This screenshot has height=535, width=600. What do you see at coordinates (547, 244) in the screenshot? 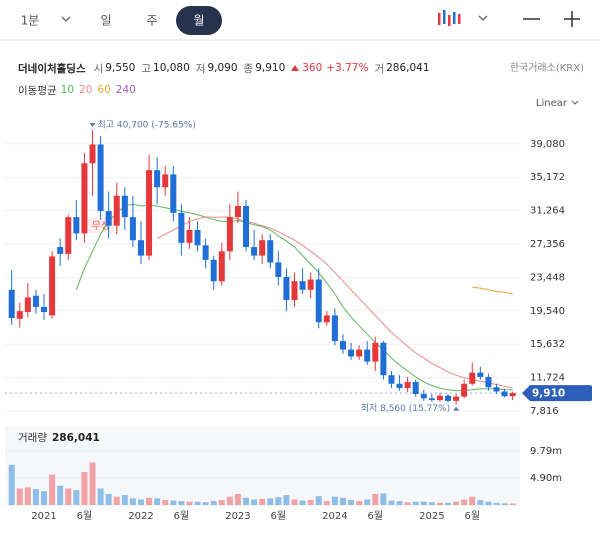
I see `y-tick-label: 27,356` at bounding box center [547, 244].